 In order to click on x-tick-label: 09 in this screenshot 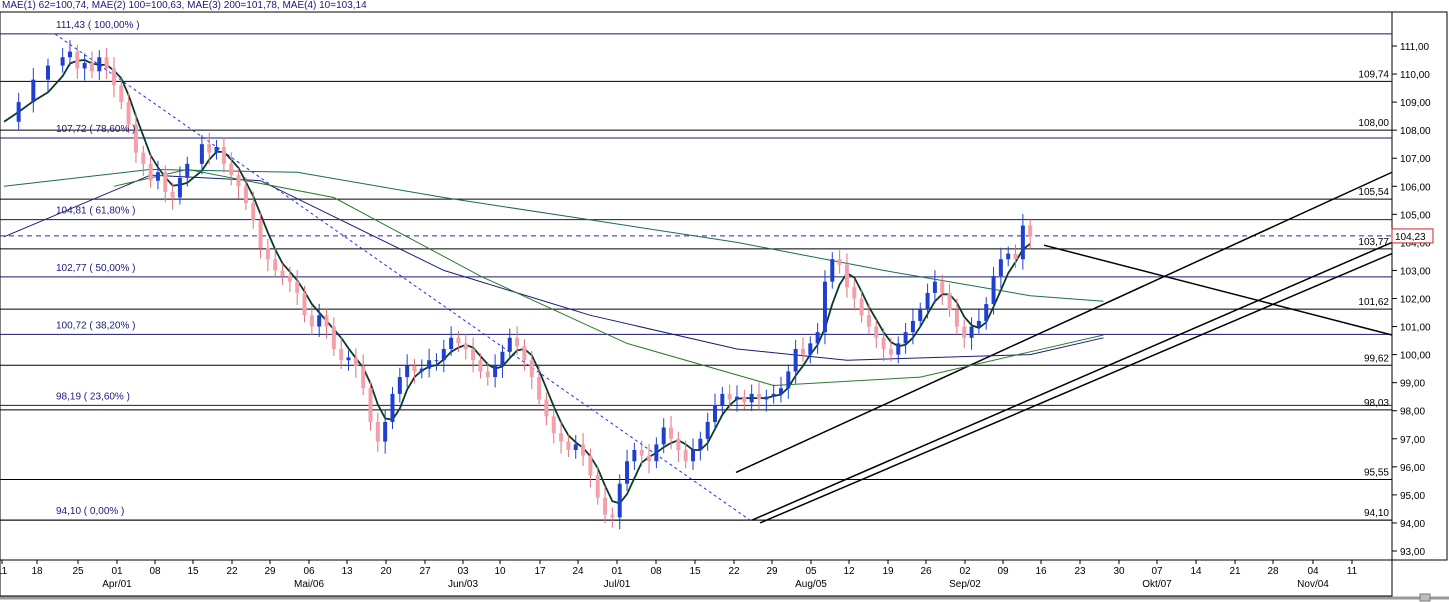, I will do `click(1003, 571)`.